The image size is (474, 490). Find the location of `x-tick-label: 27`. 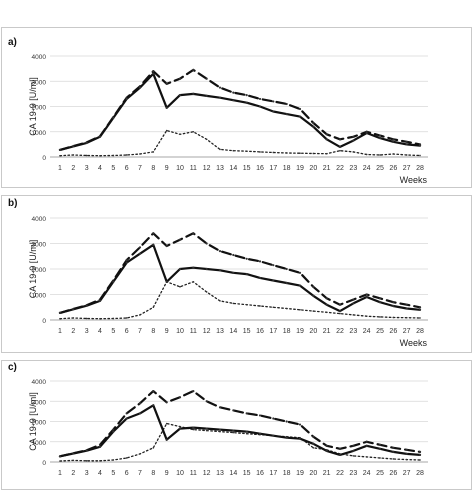

x-tick-label: 27 is located at coordinates (407, 331).